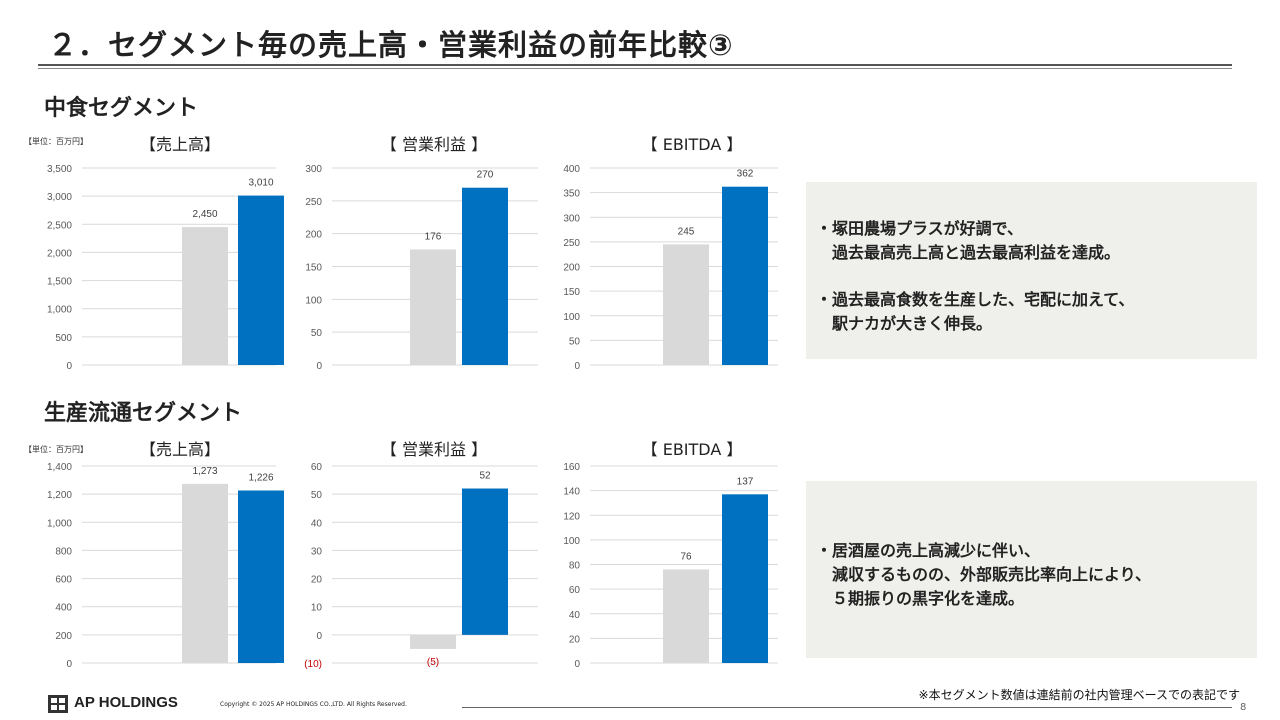 The width and height of the screenshot is (1280, 720). Describe the element at coordinates (433, 236) in the screenshot. I see `data-label: 176` at that location.